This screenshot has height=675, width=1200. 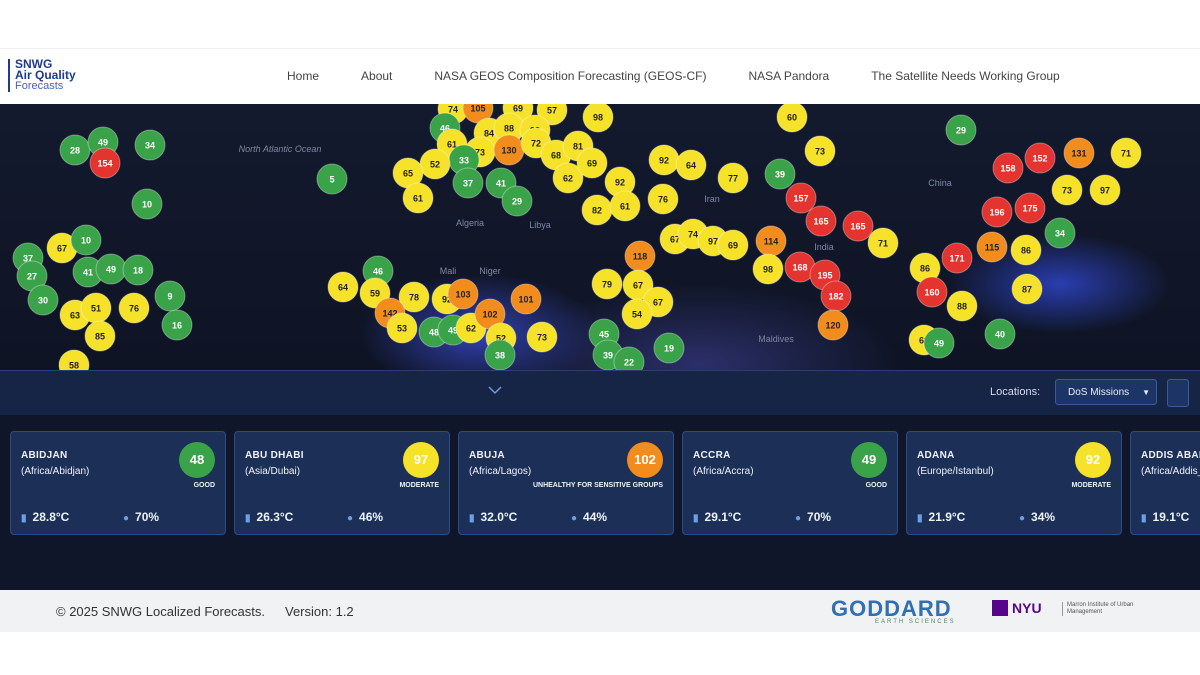 I want to click on aqi-marker-label: 157, so click(x=800, y=199).